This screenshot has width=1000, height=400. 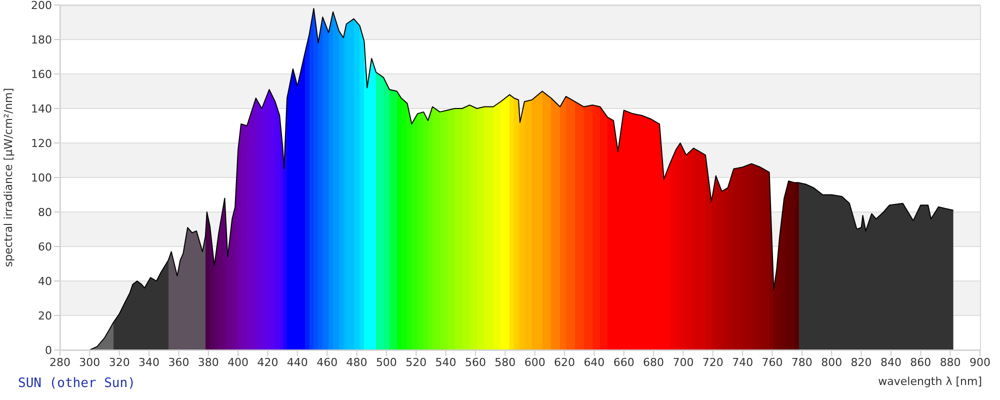 I want to click on x-tick-label: 380, so click(x=208, y=362).